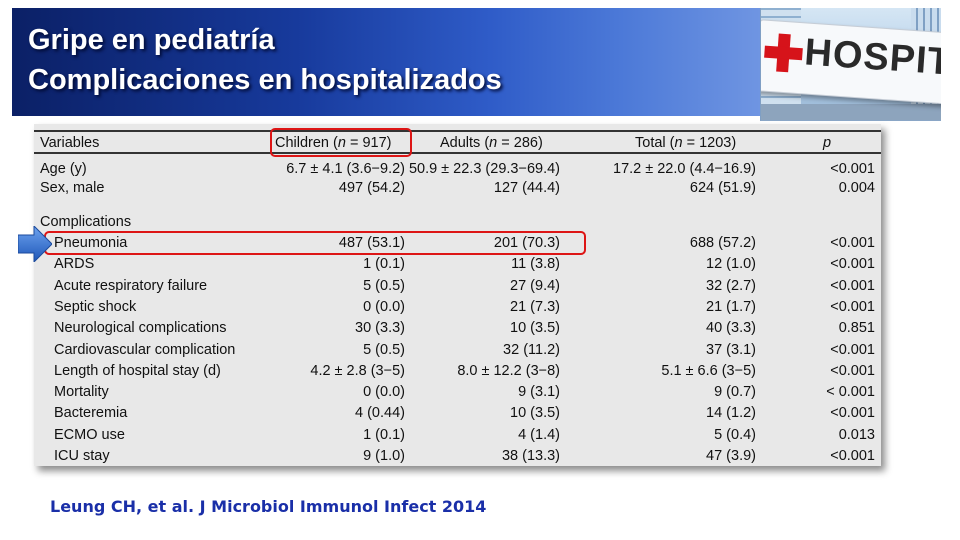 The height and width of the screenshot is (540, 960). What do you see at coordinates (384, 456) in the screenshot?
I see `row-children: 9 (1.0)` at bounding box center [384, 456].